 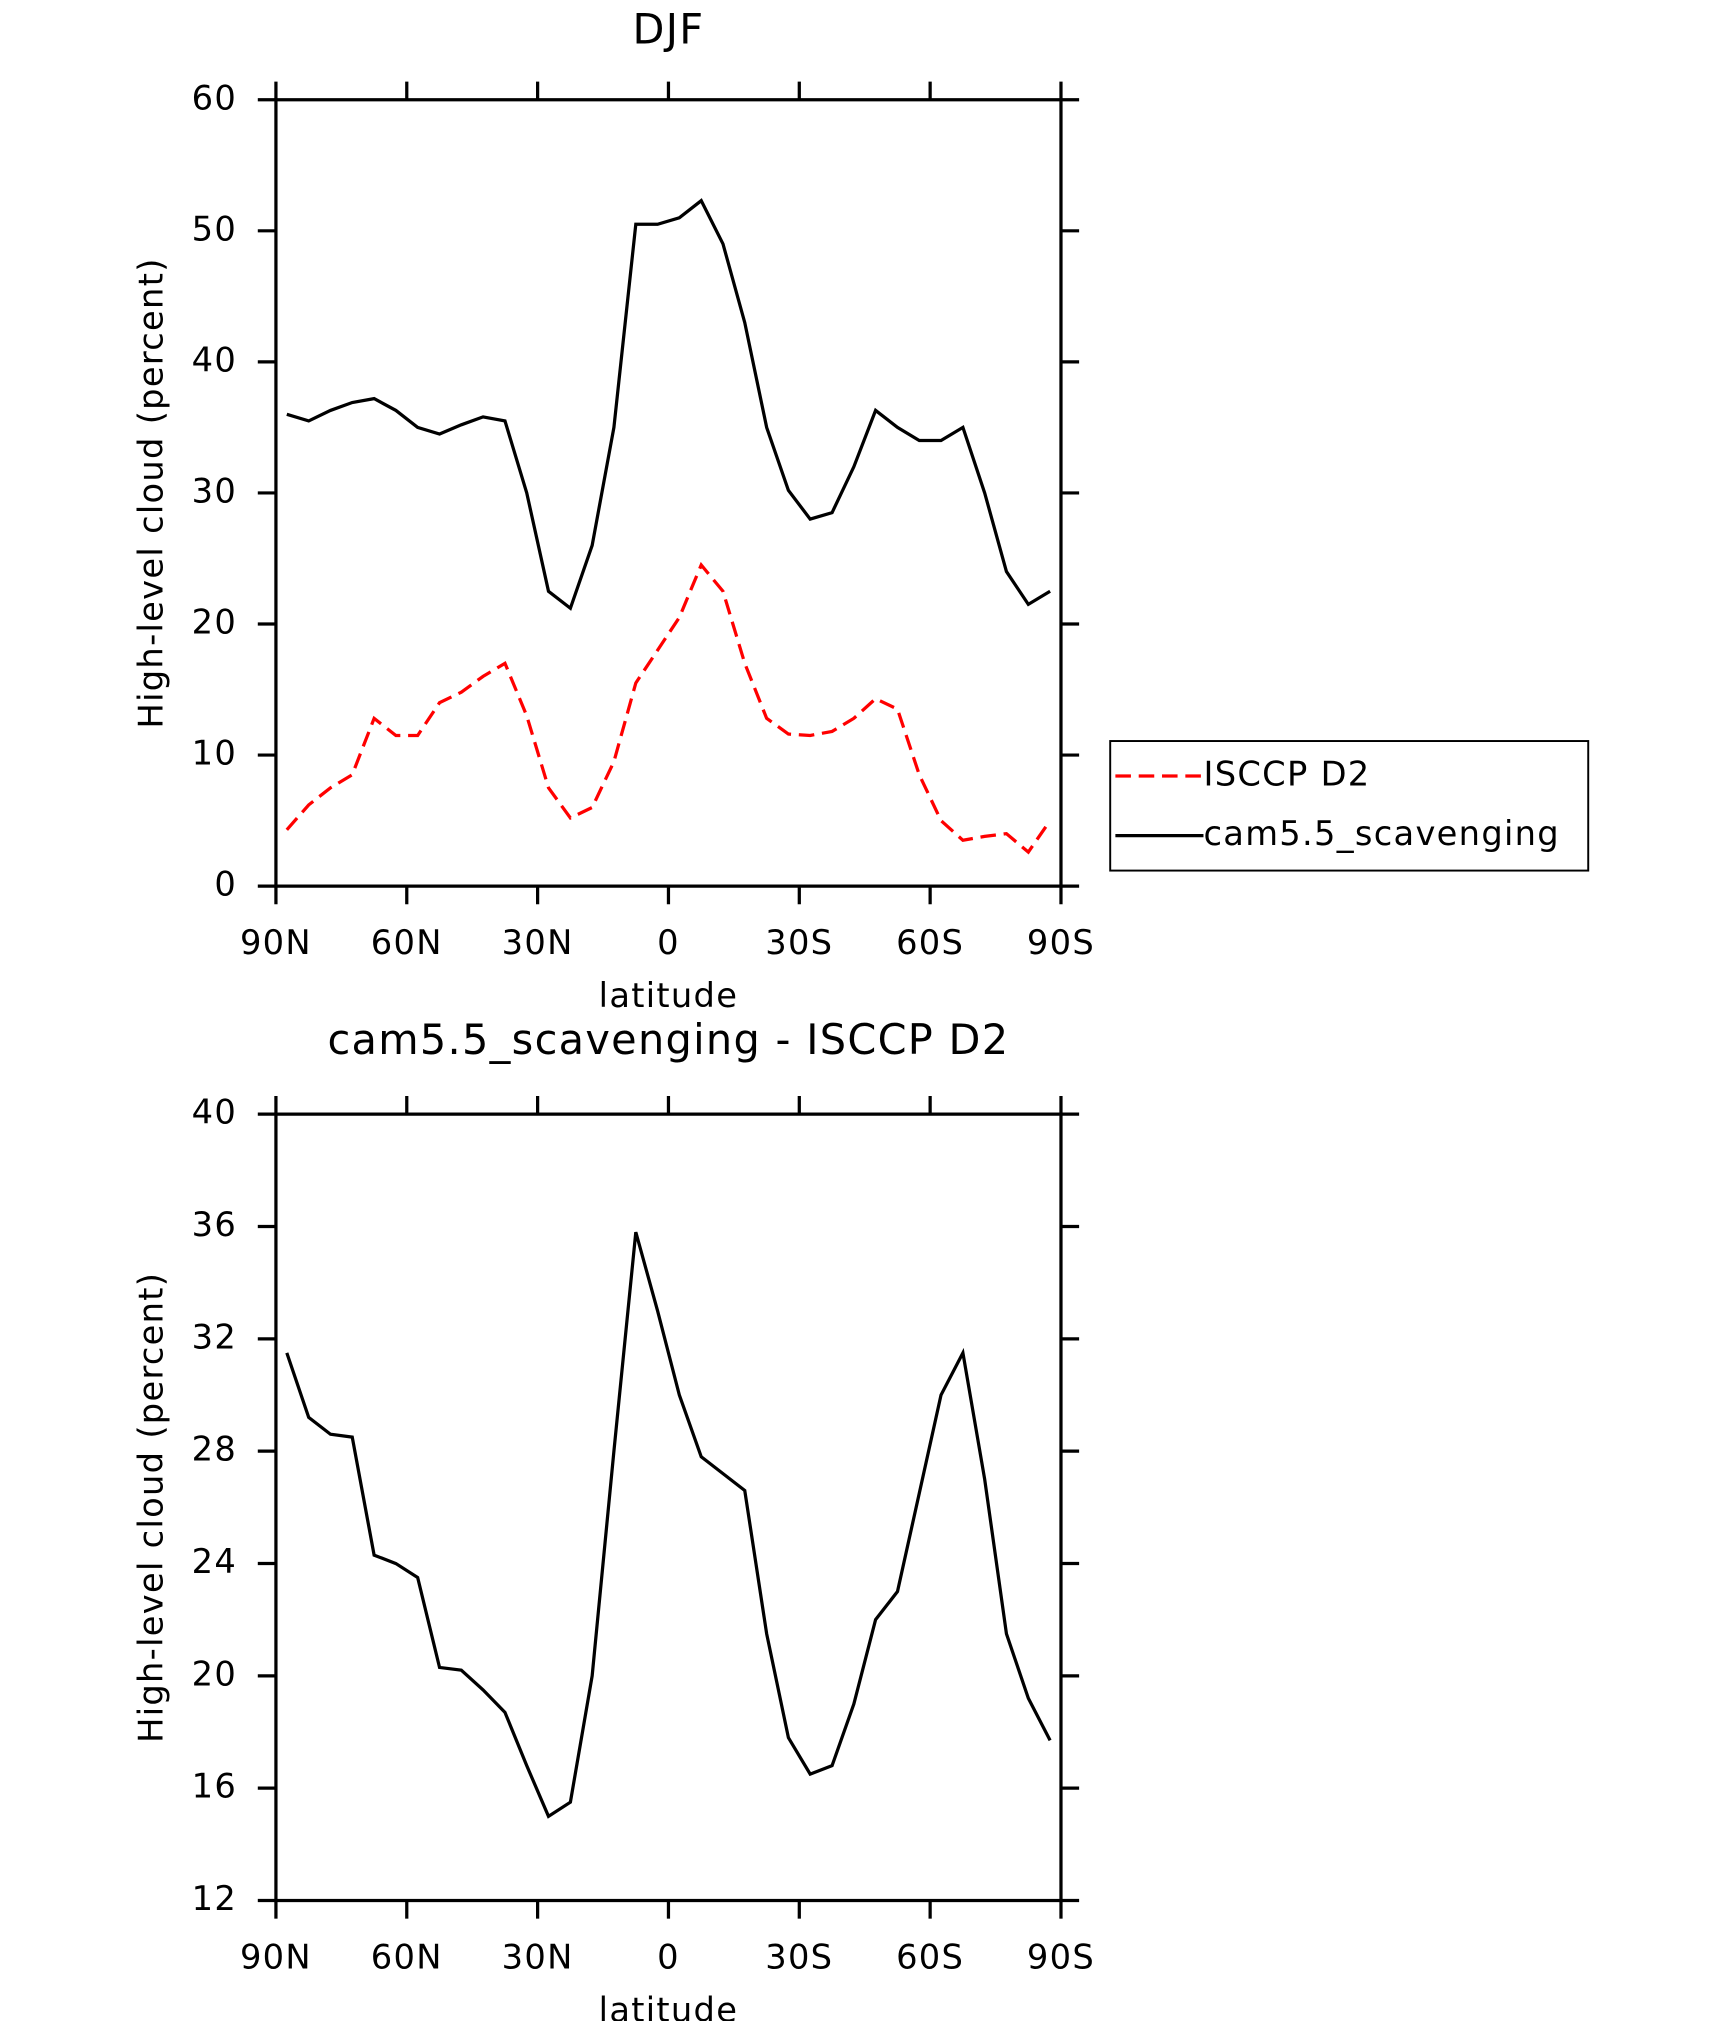 What do you see at coordinates (669, 29) in the screenshot?
I see `chart-title: DJF` at bounding box center [669, 29].